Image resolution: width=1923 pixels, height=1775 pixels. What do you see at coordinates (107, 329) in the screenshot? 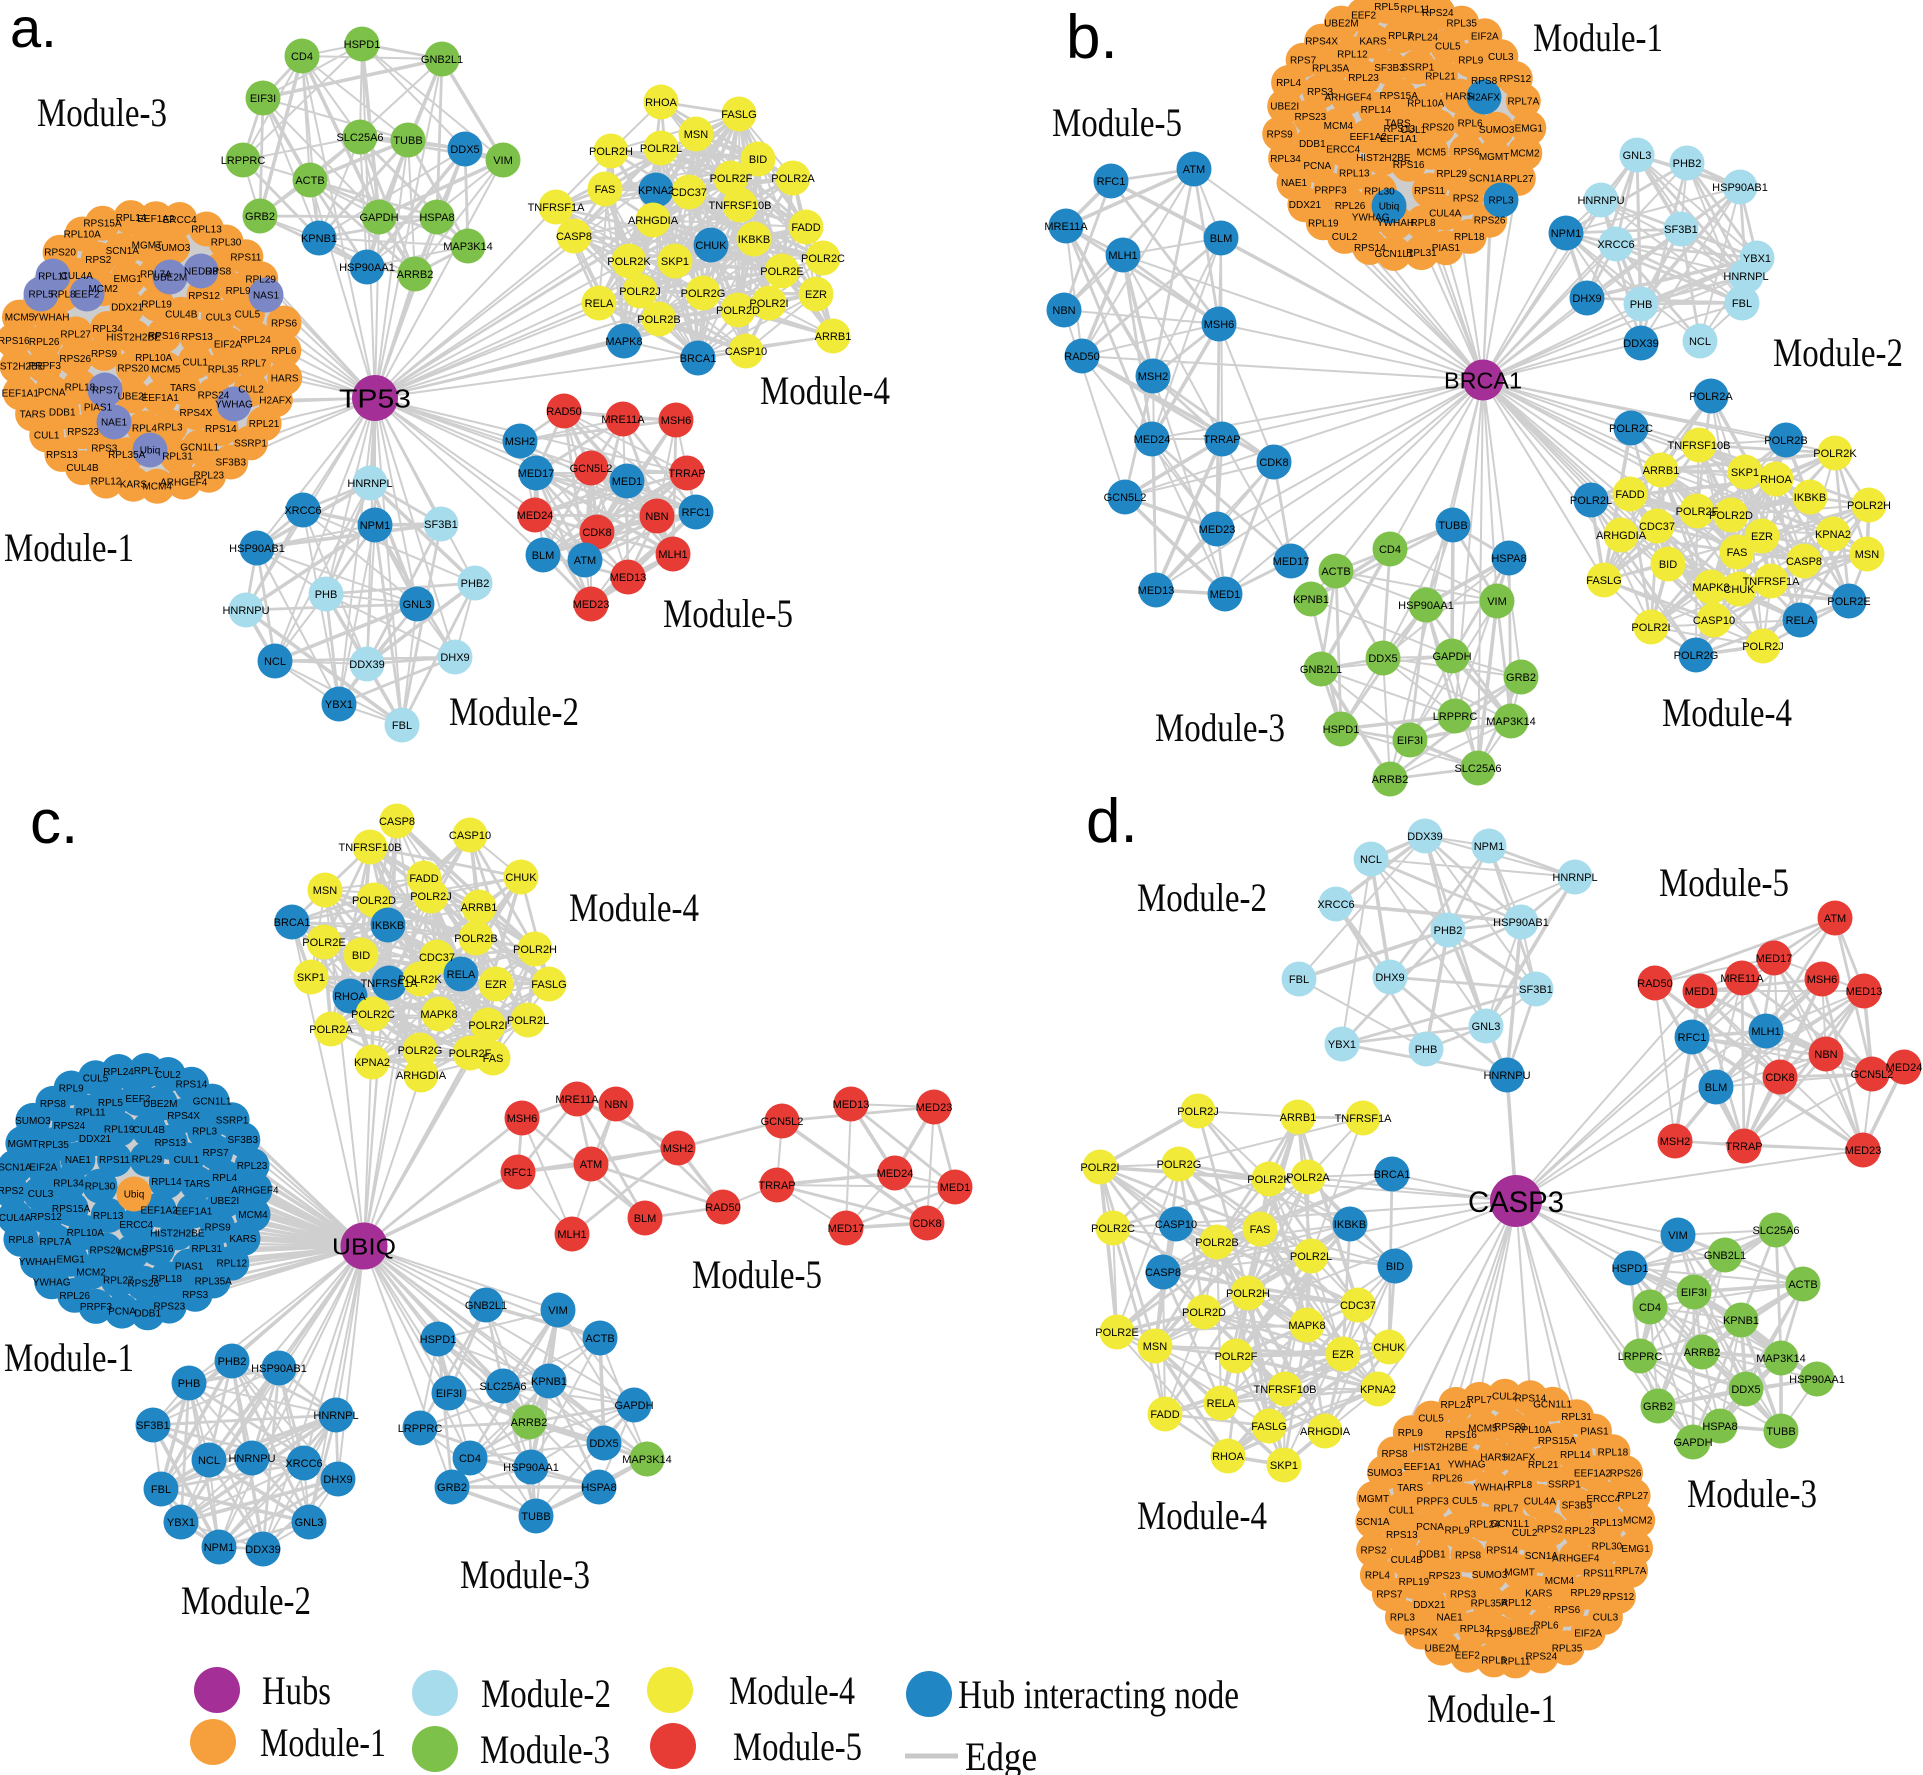
I see `svg-text: RPL34` at bounding box center [107, 329].